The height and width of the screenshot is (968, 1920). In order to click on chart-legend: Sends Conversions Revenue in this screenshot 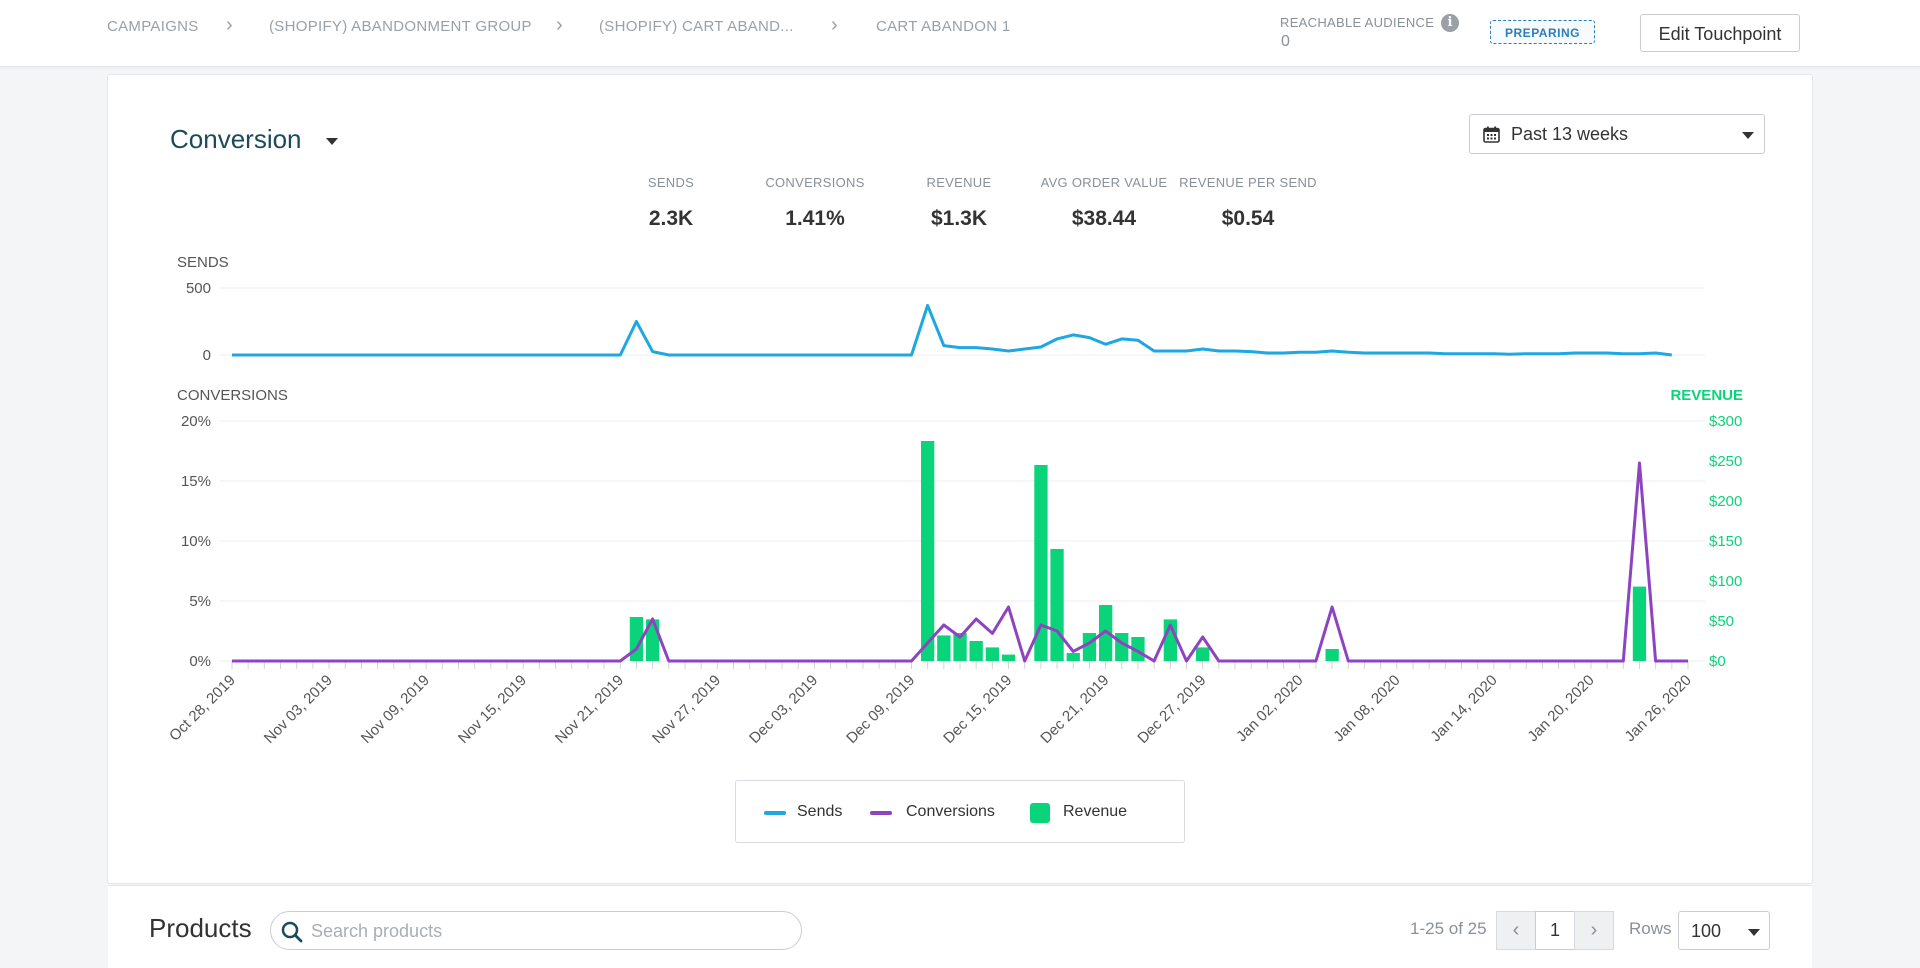, I will do `click(960, 811)`.